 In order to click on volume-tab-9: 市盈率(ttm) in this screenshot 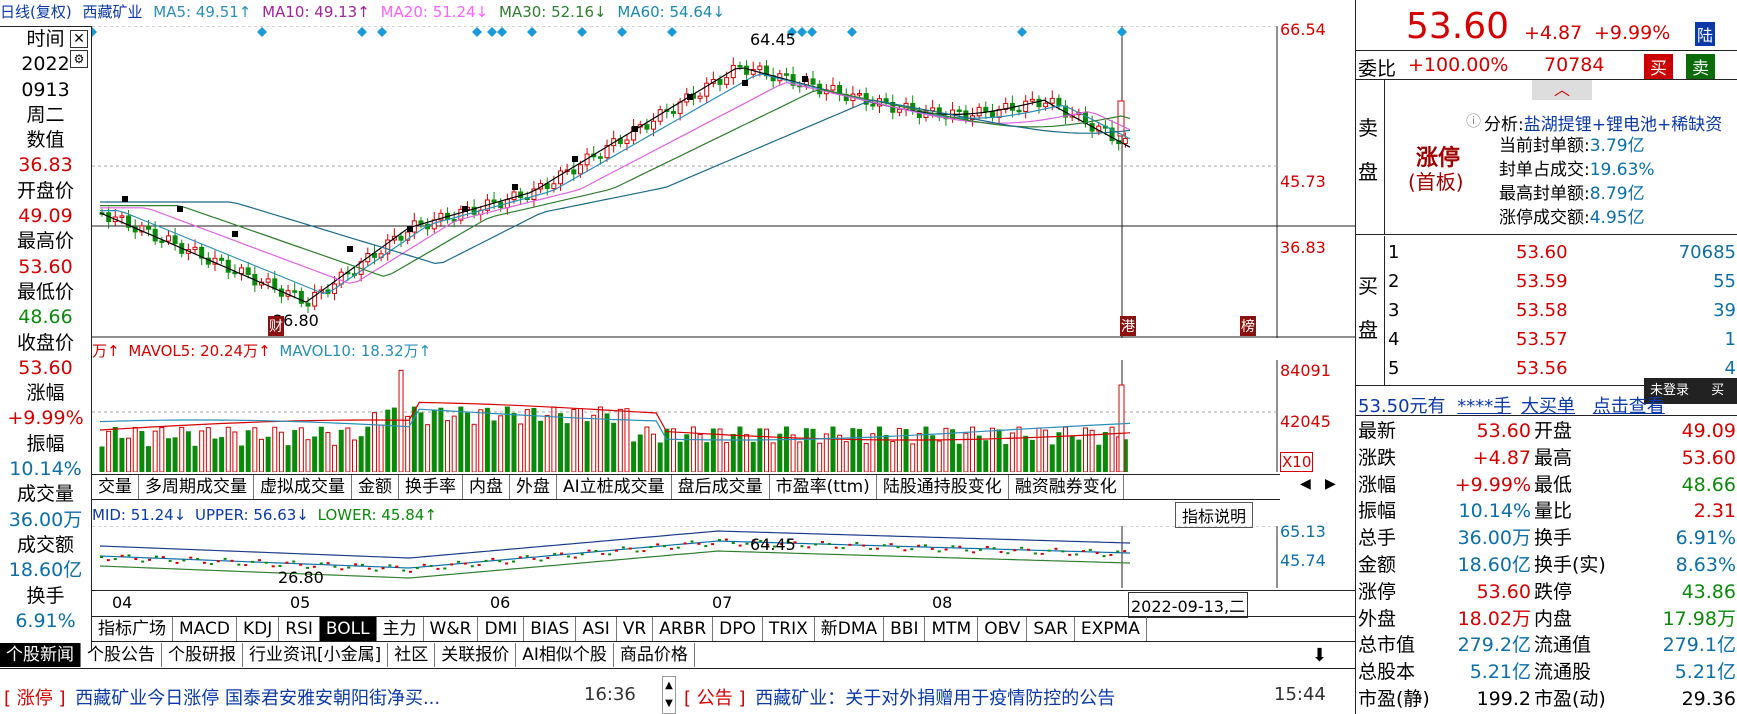, I will do `click(823, 487)`.